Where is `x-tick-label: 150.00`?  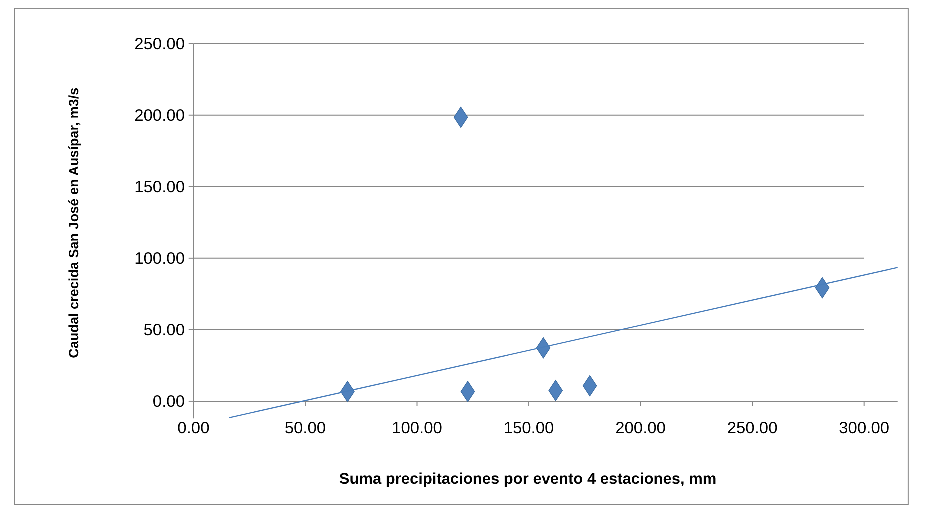 x-tick-label: 150.00 is located at coordinates (529, 428).